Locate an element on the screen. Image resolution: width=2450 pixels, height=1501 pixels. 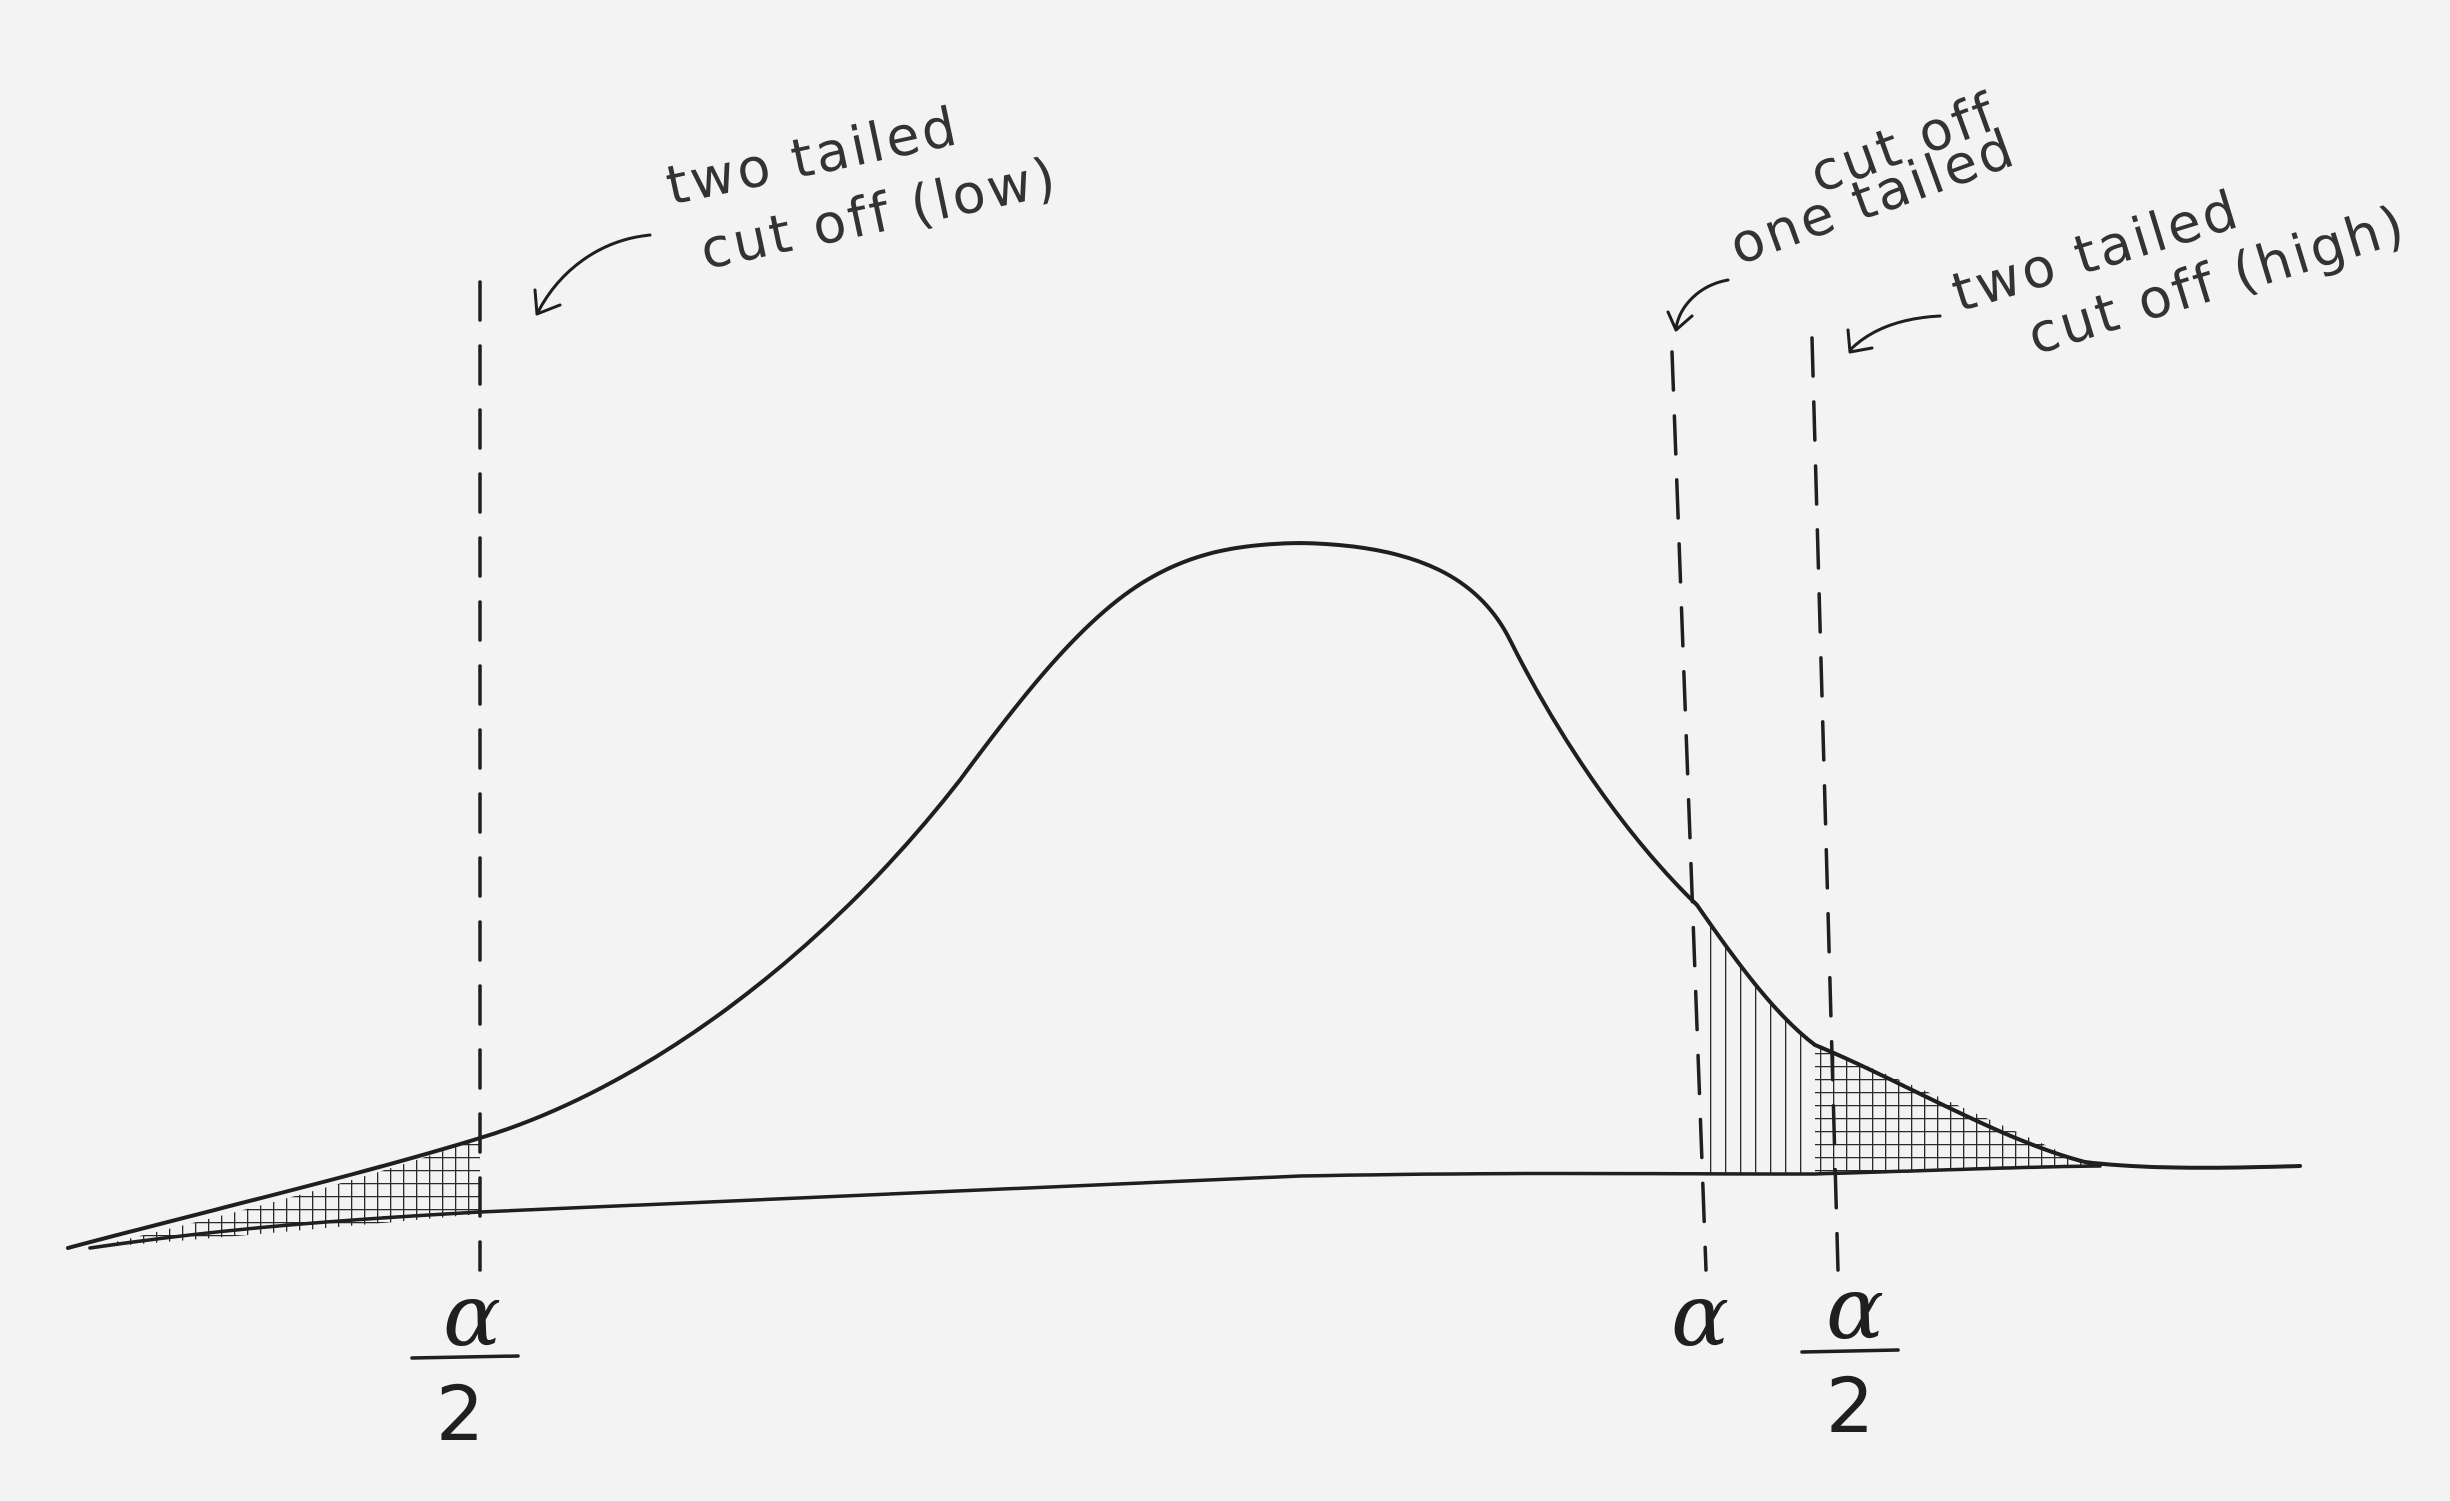
two-tailed-high-cutoff-line is located at coordinates (1825, 804).